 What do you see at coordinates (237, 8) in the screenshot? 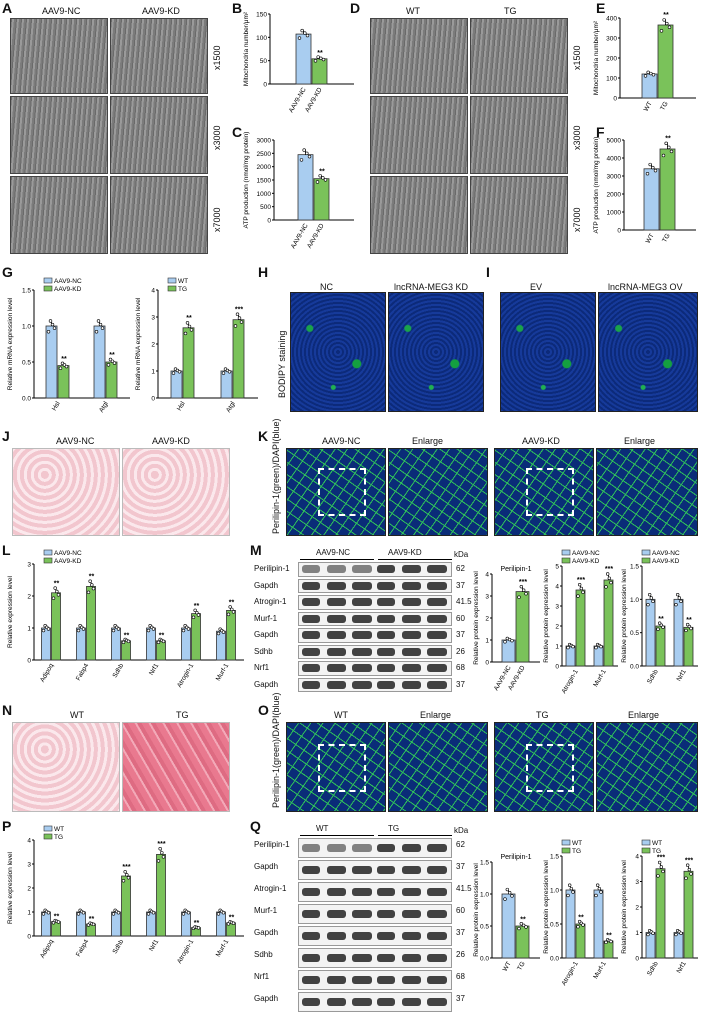
I see `panel-label-b: B` at bounding box center [237, 8].